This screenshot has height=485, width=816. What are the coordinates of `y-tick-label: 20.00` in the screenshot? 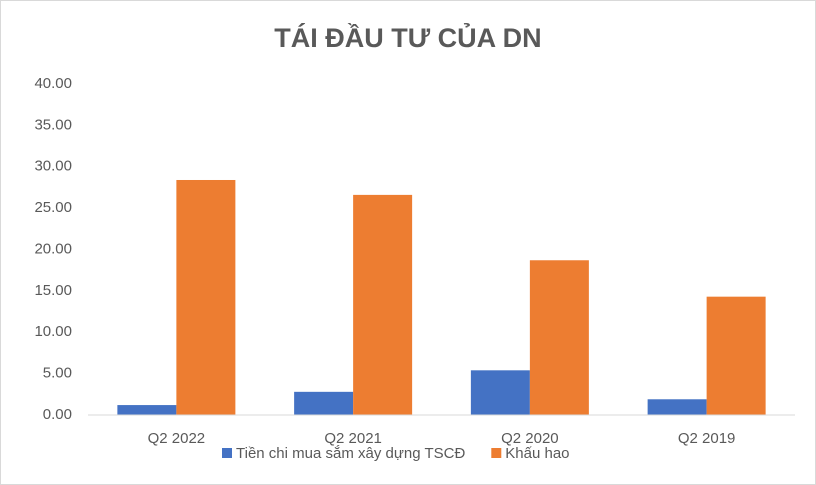 It's located at (53, 248).